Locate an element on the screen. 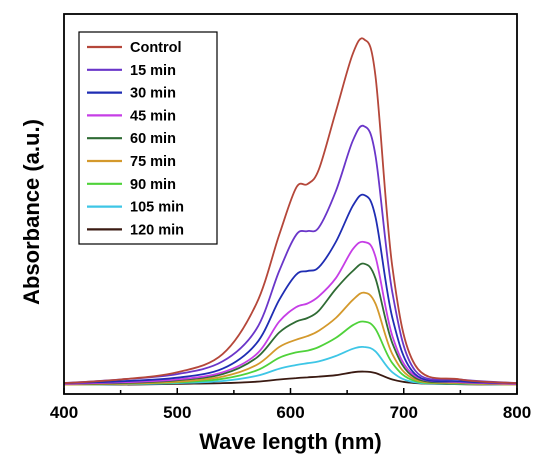  legend-label-0: Control is located at coordinates (156, 48).